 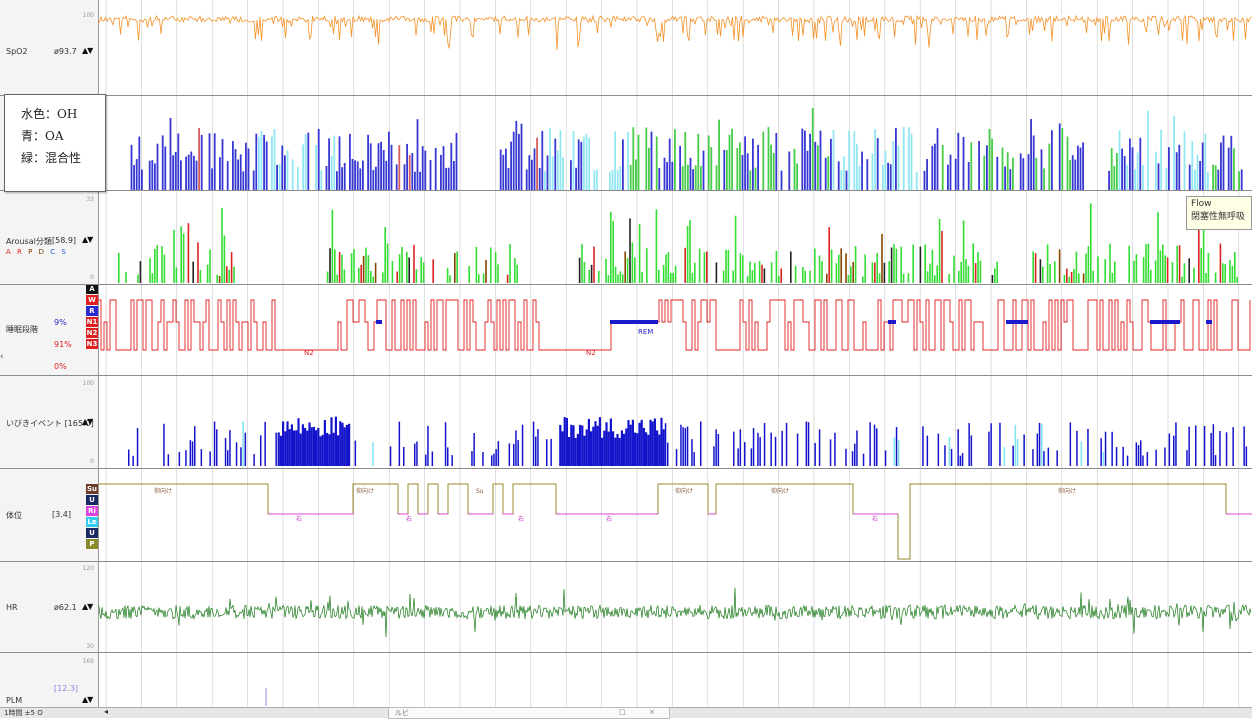 I want to click on snore-label: いびきイベント [165.0], so click(x=50, y=423).